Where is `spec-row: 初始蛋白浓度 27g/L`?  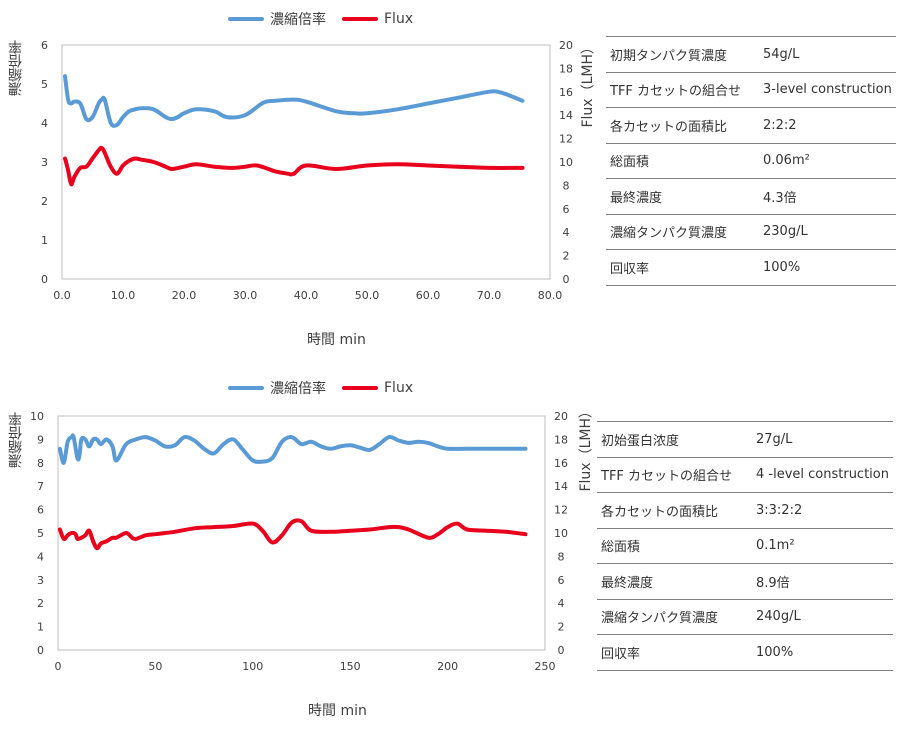
spec-row: 初始蛋白浓度 27g/L is located at coordinates (745, 439).